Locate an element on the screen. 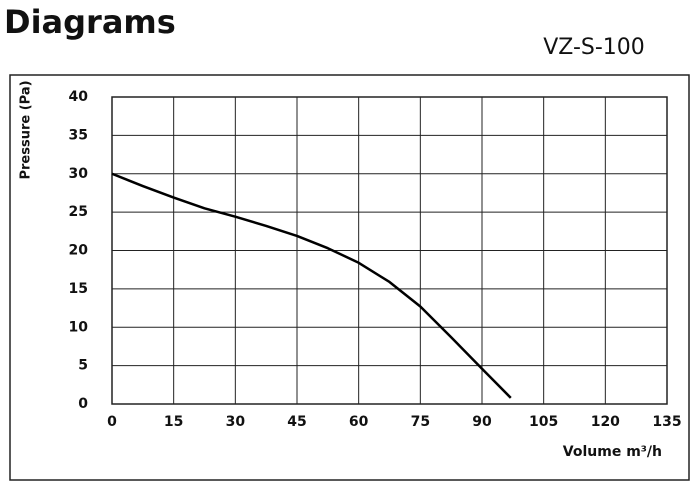  x-axis-label: Volume m³/h is located at coordinates (612, 452).